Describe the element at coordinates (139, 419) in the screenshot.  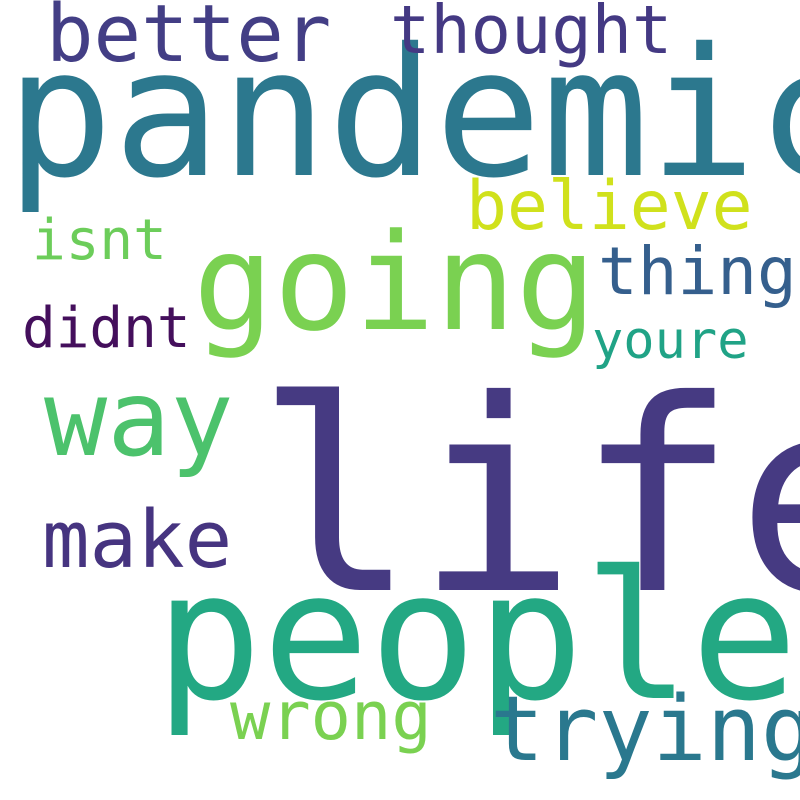
I see `word-way: way` at that location.